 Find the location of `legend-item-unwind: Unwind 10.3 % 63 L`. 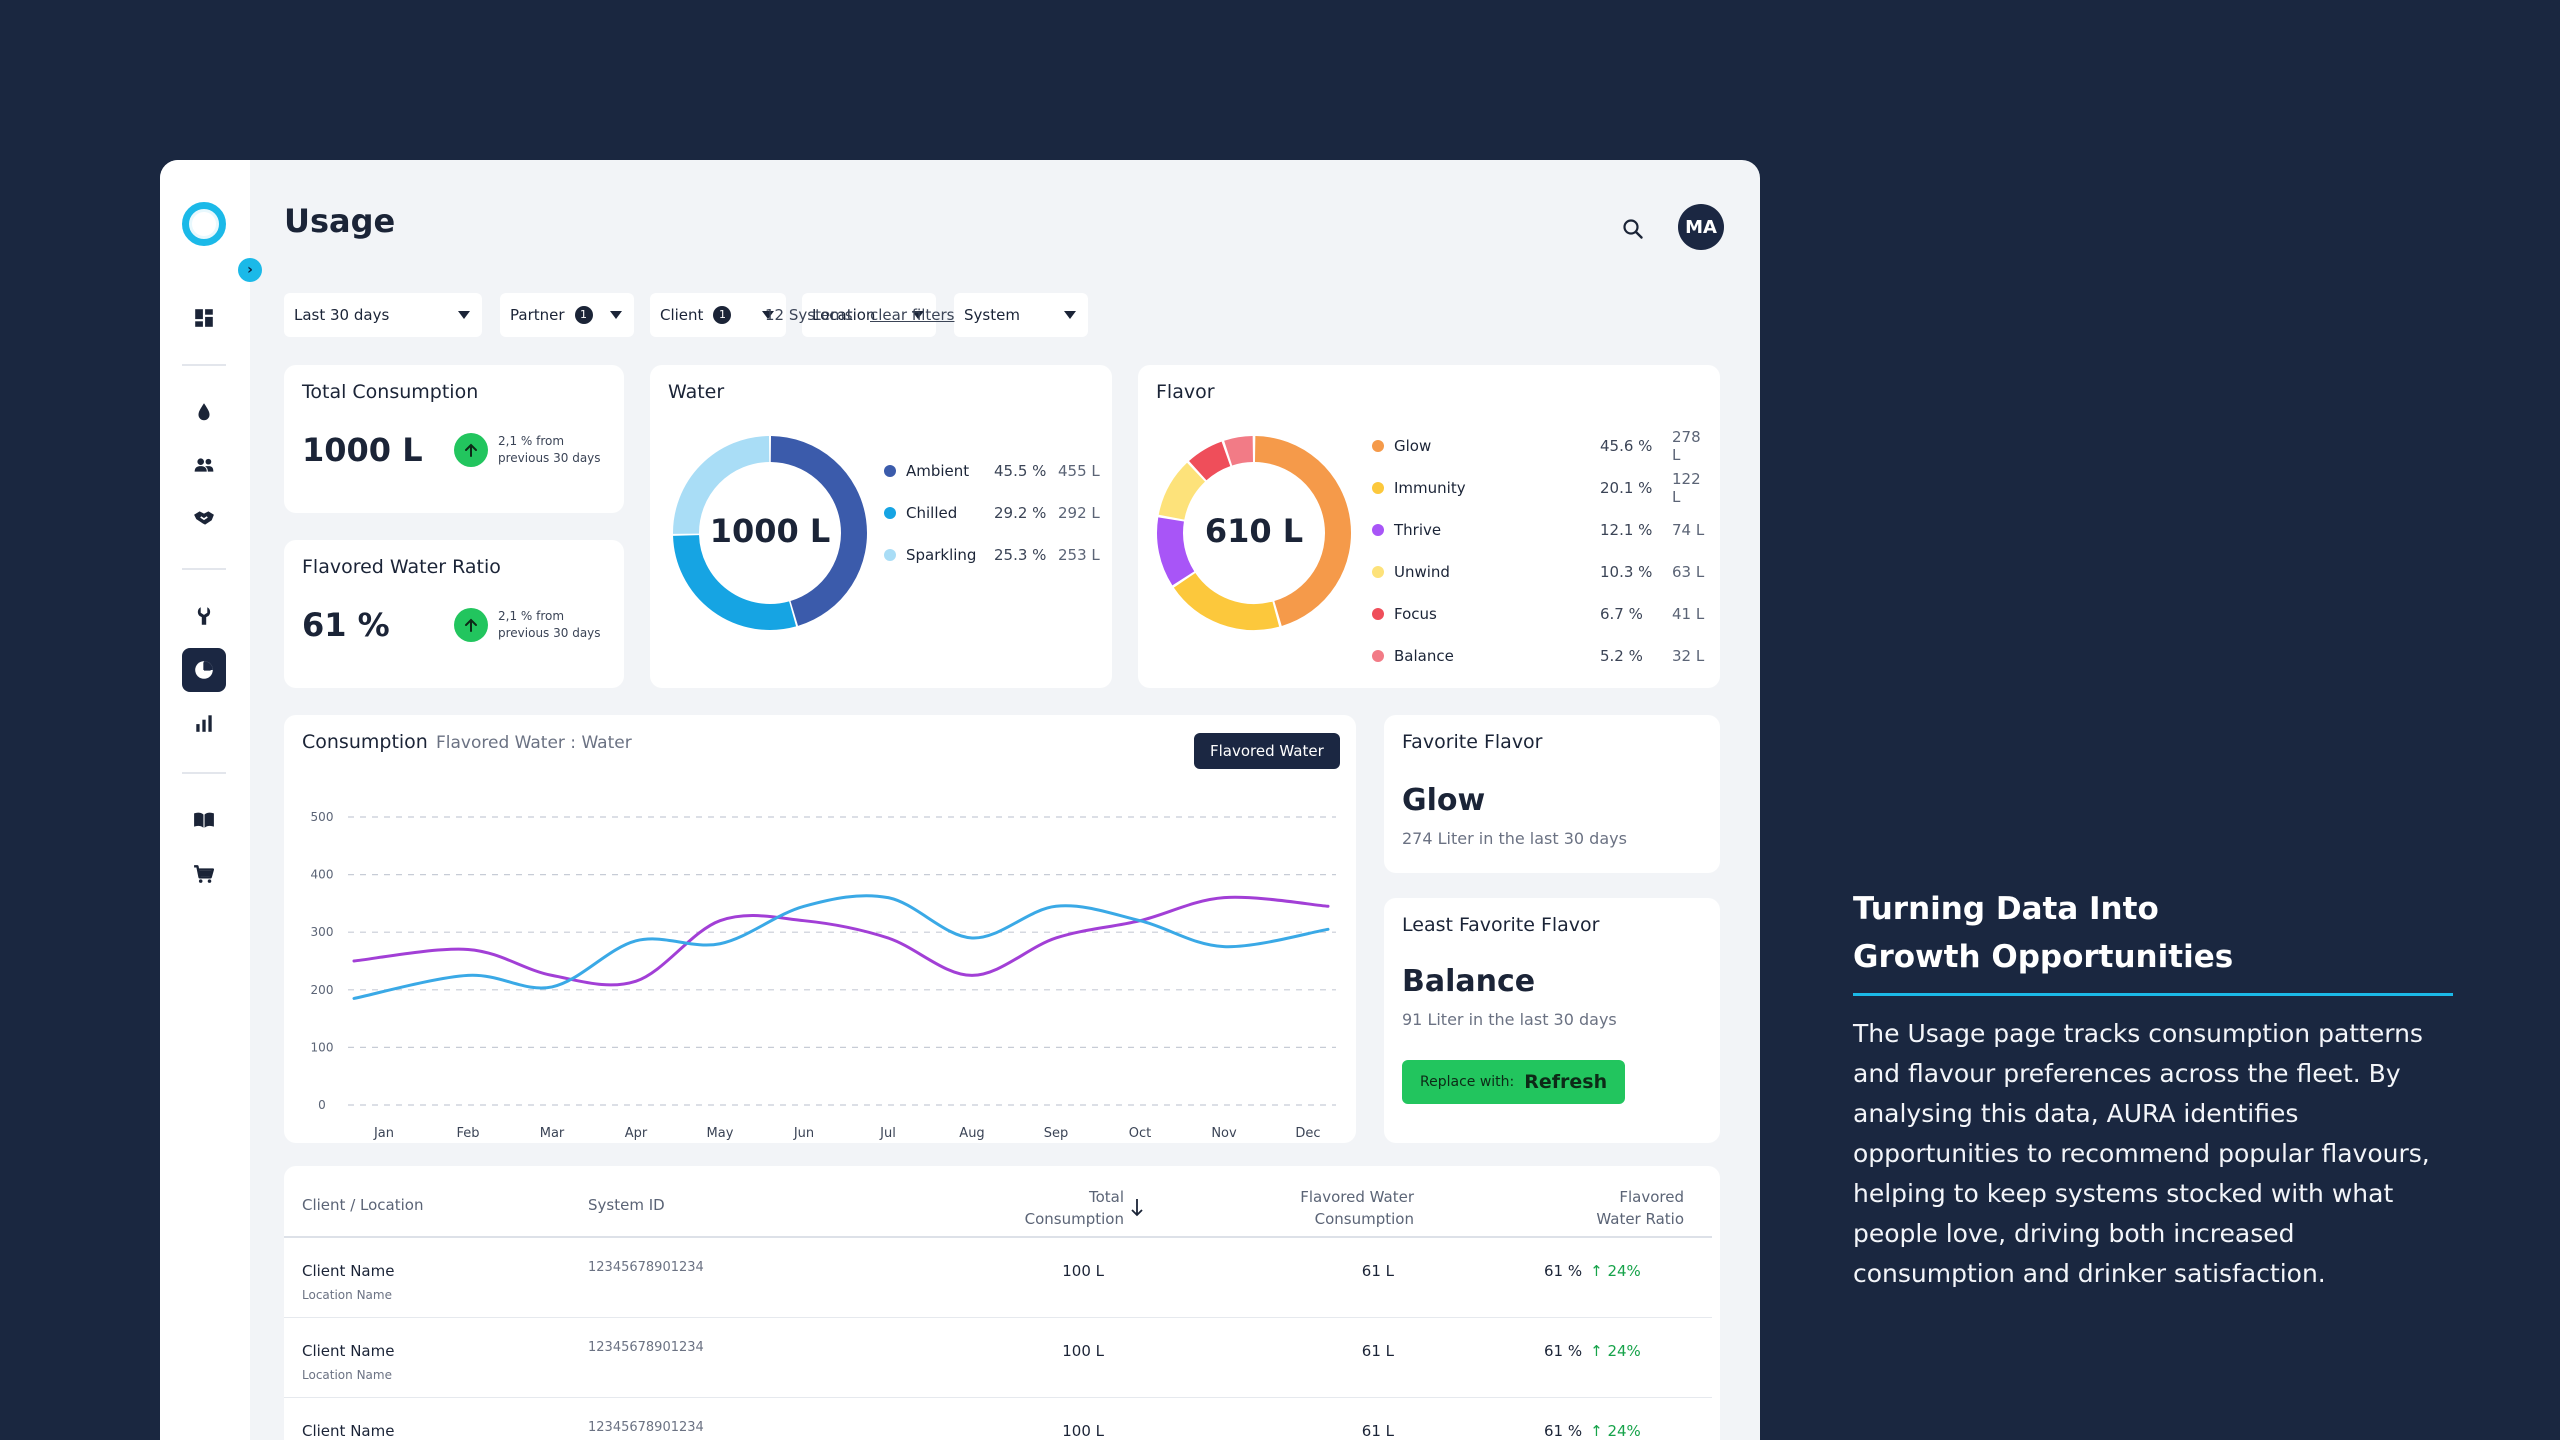

legend-item-unwind: Unwind 10.3 % 63 L is located at coordinates (1540, 572).